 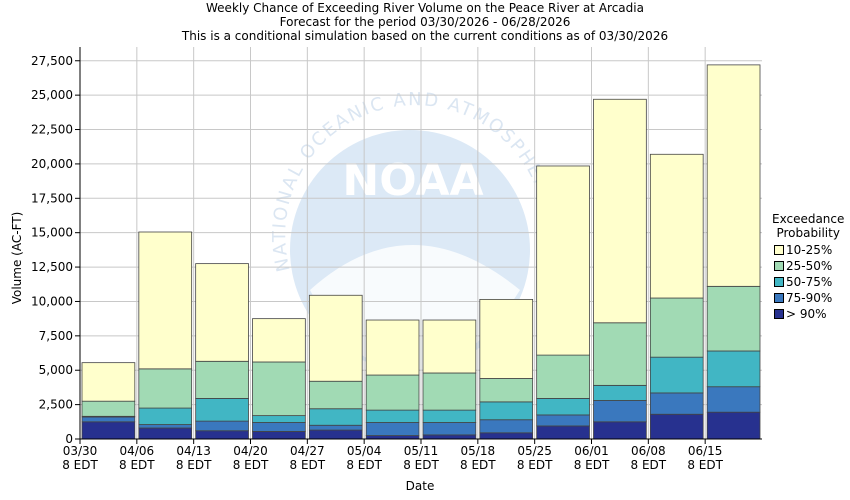 I want to click on x-tick-label-date: 04/27, so click(x=307, y=451).